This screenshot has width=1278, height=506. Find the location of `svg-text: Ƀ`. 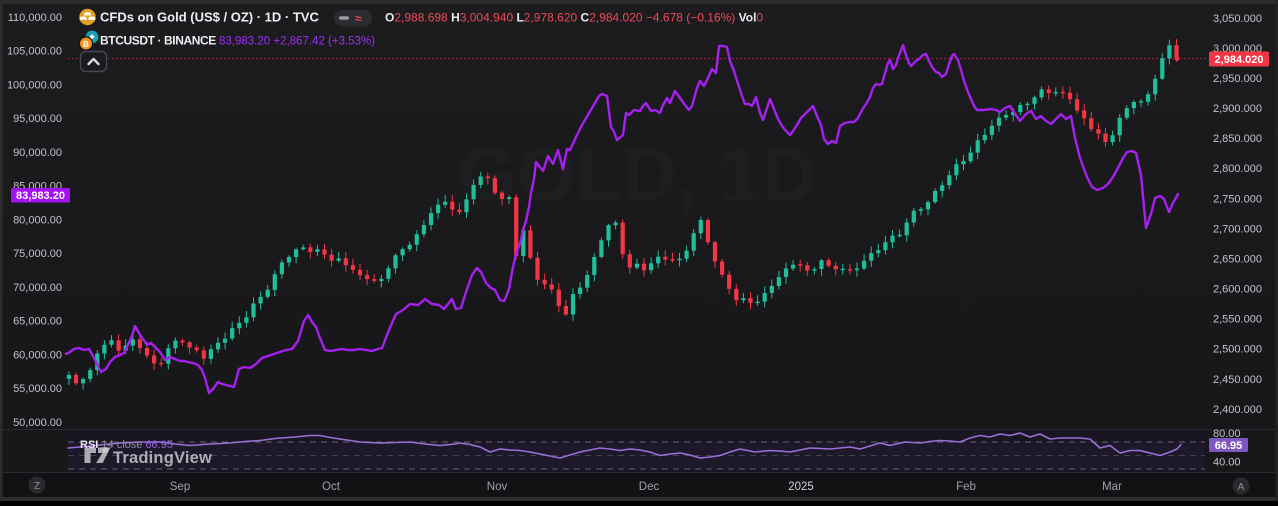

svg-text: Ƀ is located at coordinates (86, 44).